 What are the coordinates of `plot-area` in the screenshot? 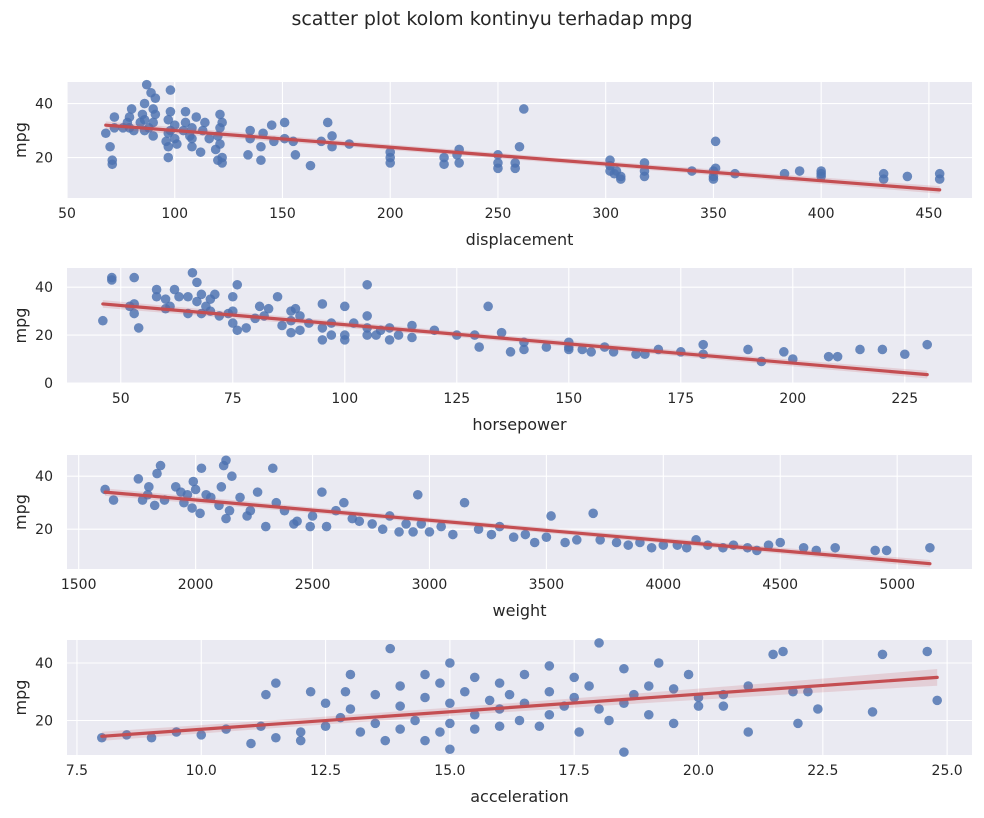 It's located at (519, 512).